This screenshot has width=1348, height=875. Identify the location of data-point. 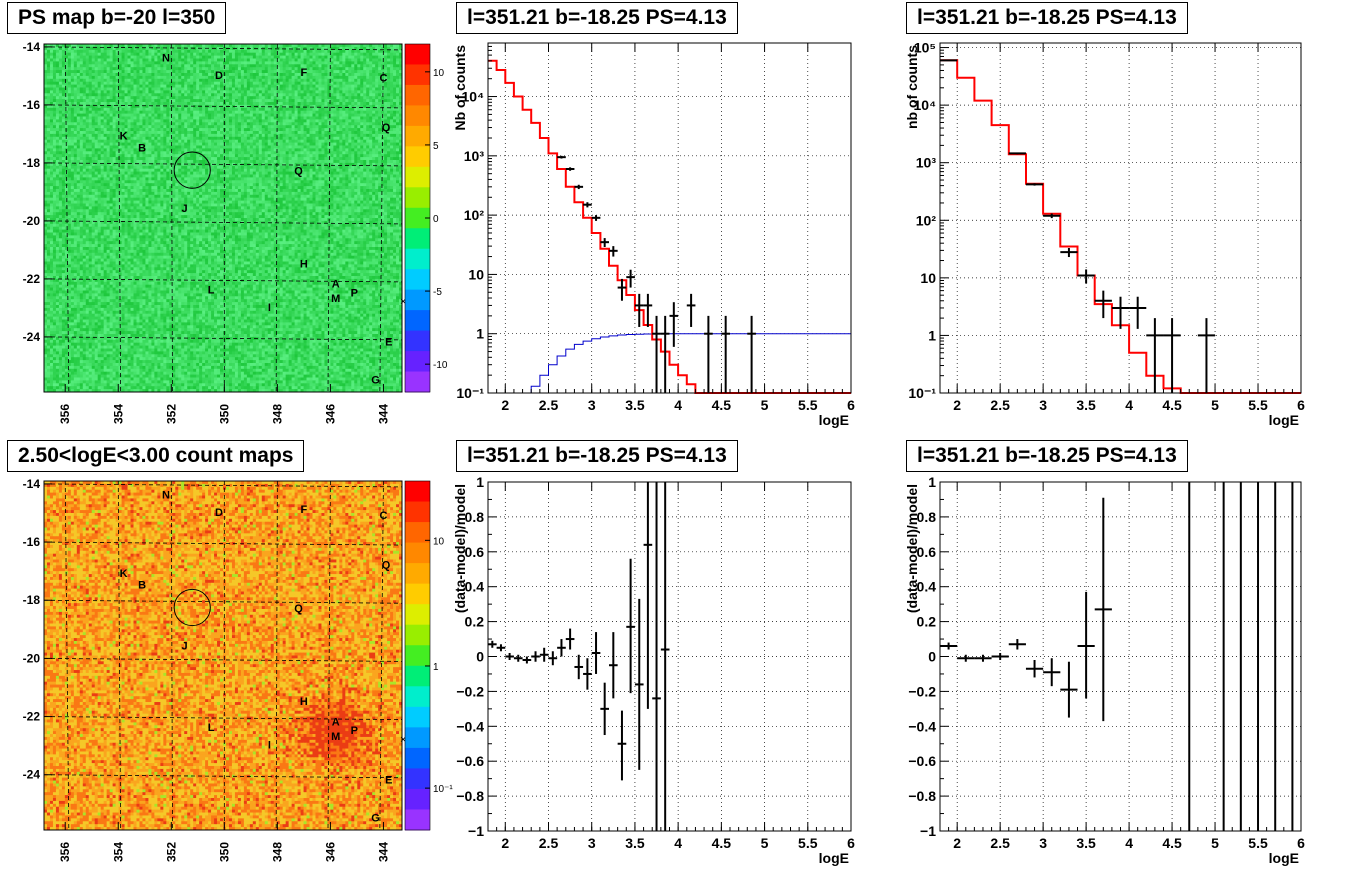
(1017, 154).